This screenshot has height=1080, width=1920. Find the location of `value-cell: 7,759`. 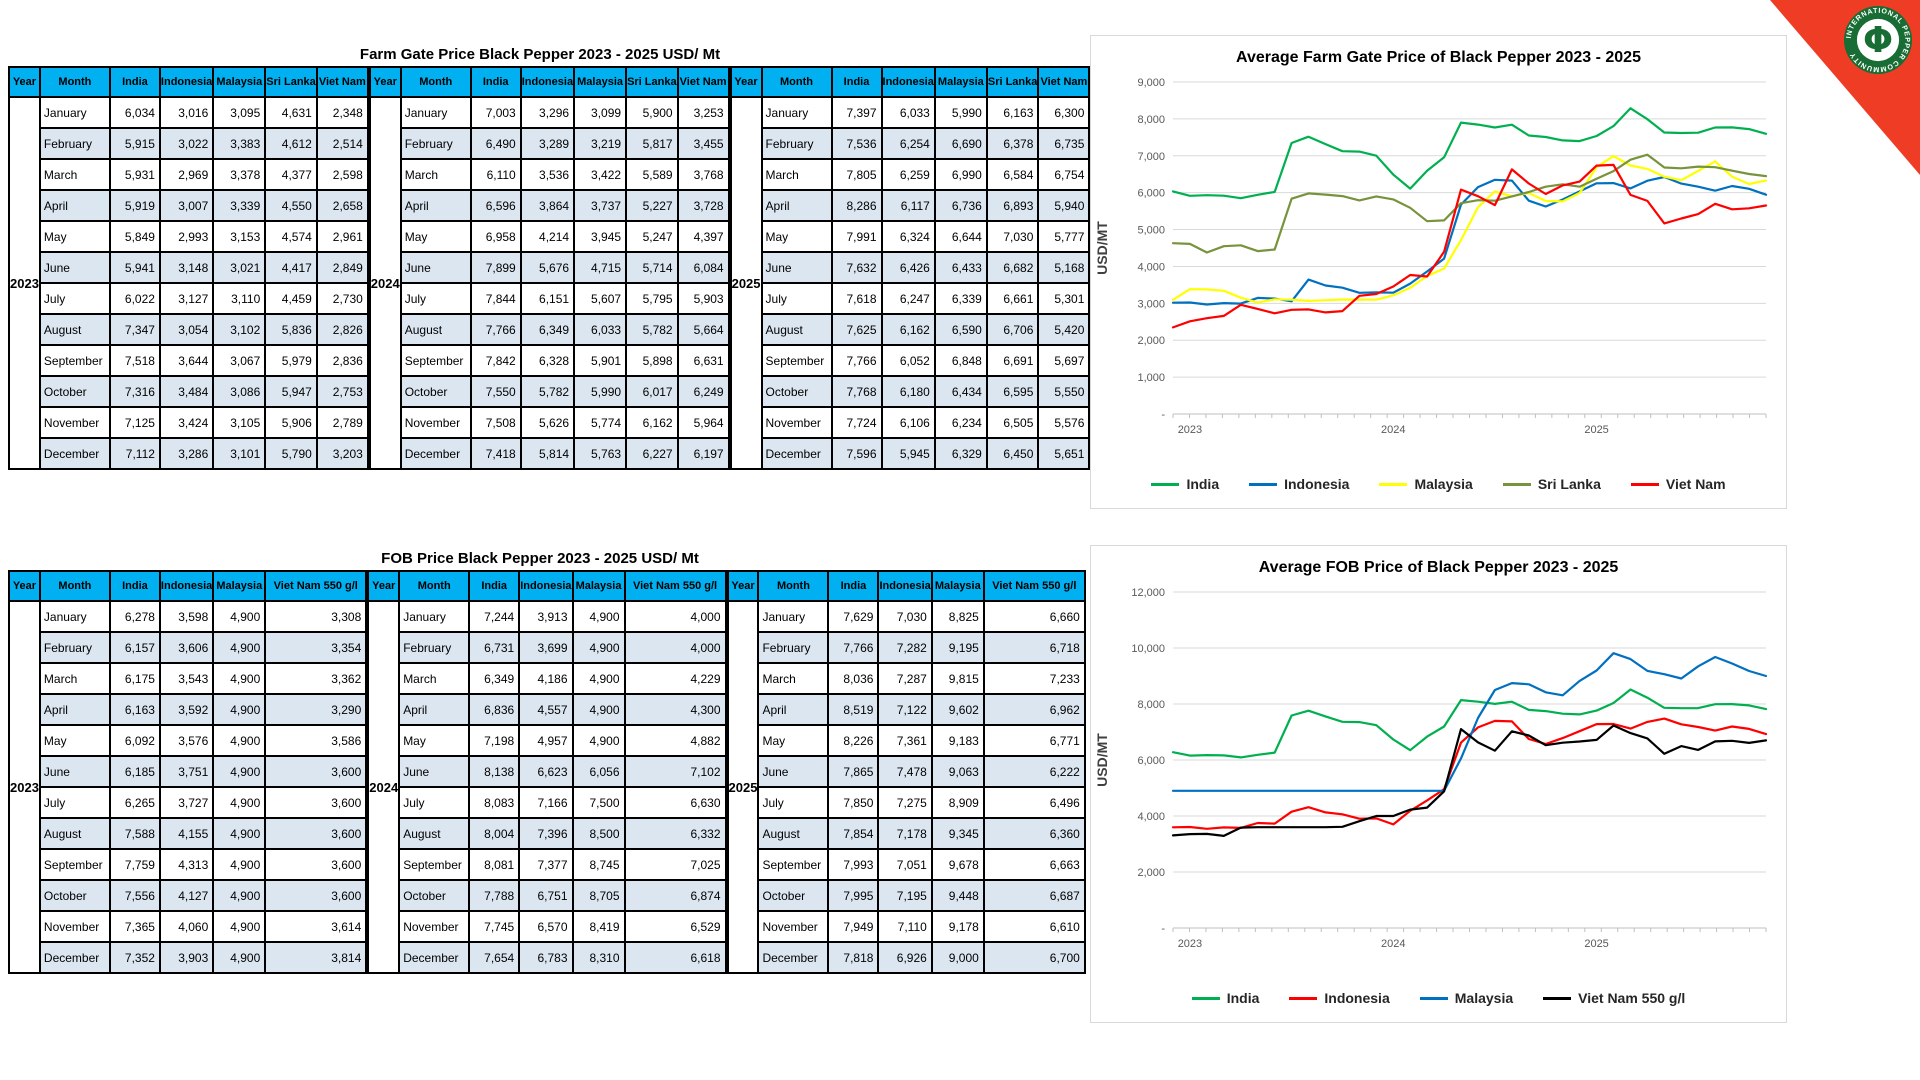

value-cell: 7,759 is located at coordinates (134, 864).